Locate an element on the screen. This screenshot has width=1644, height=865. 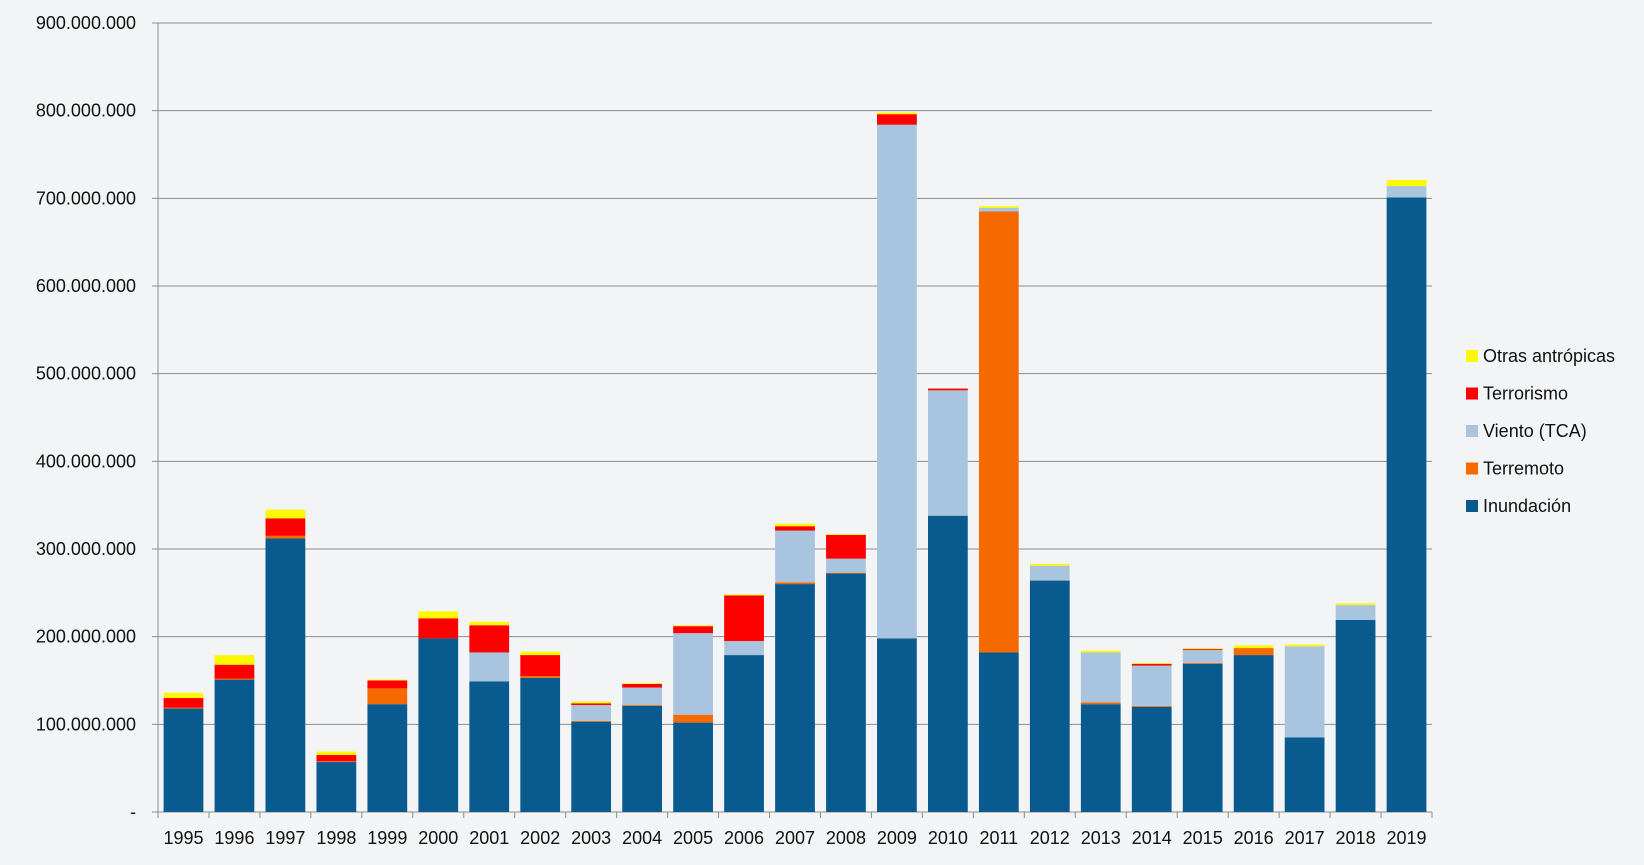
bar-segment-inundación-2000 is located at coordinates (438, 725).